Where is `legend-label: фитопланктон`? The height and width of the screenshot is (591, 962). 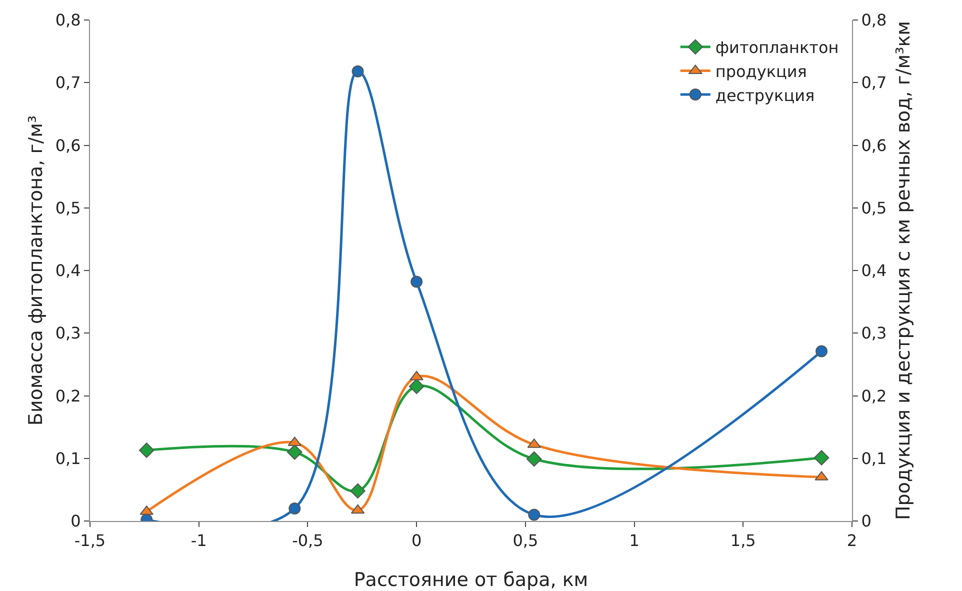 legend-label: фитопланктон is located at coordinates (777, 48).